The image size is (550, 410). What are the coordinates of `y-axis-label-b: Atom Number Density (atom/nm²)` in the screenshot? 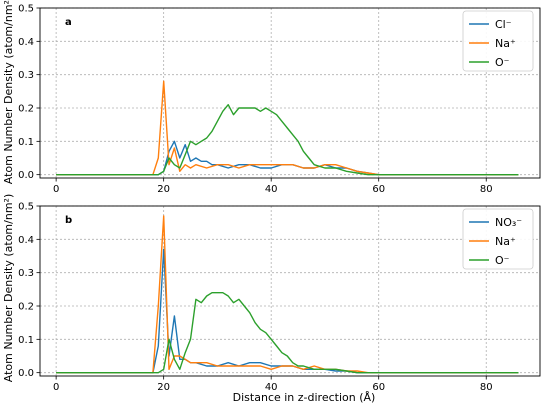 It's located at (8, 288).